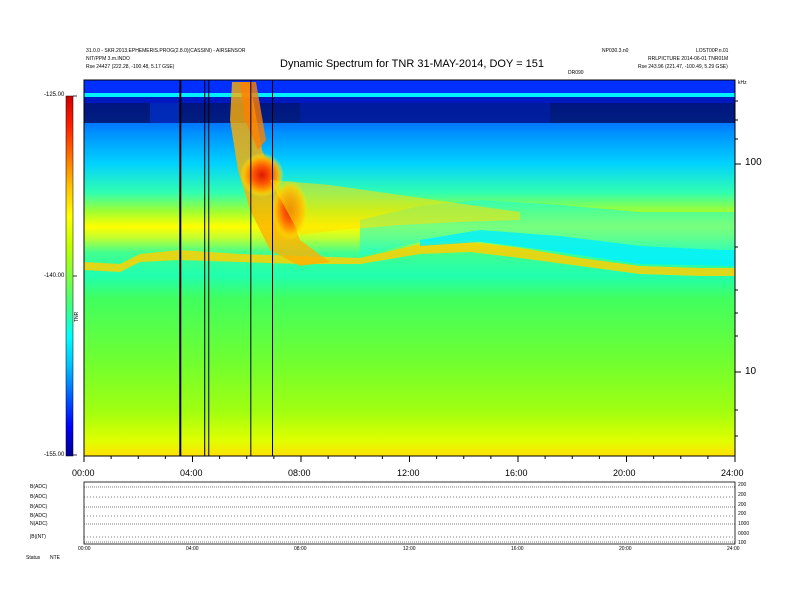  What do you see at coordinates (409, 100) in the screenshot?
I see `dark-band` at bounding box center [409, 100].